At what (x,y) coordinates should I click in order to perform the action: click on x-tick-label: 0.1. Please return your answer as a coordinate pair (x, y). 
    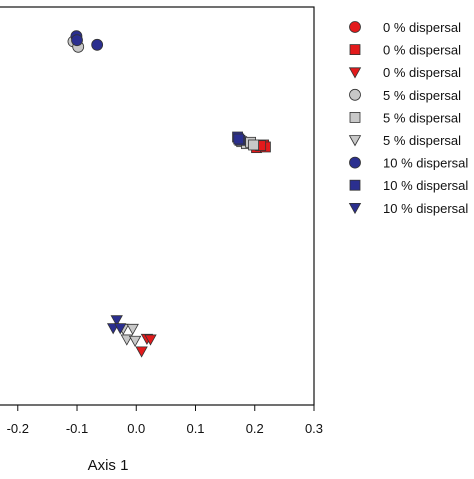
    Looking at the image, I should click on (195, 428).